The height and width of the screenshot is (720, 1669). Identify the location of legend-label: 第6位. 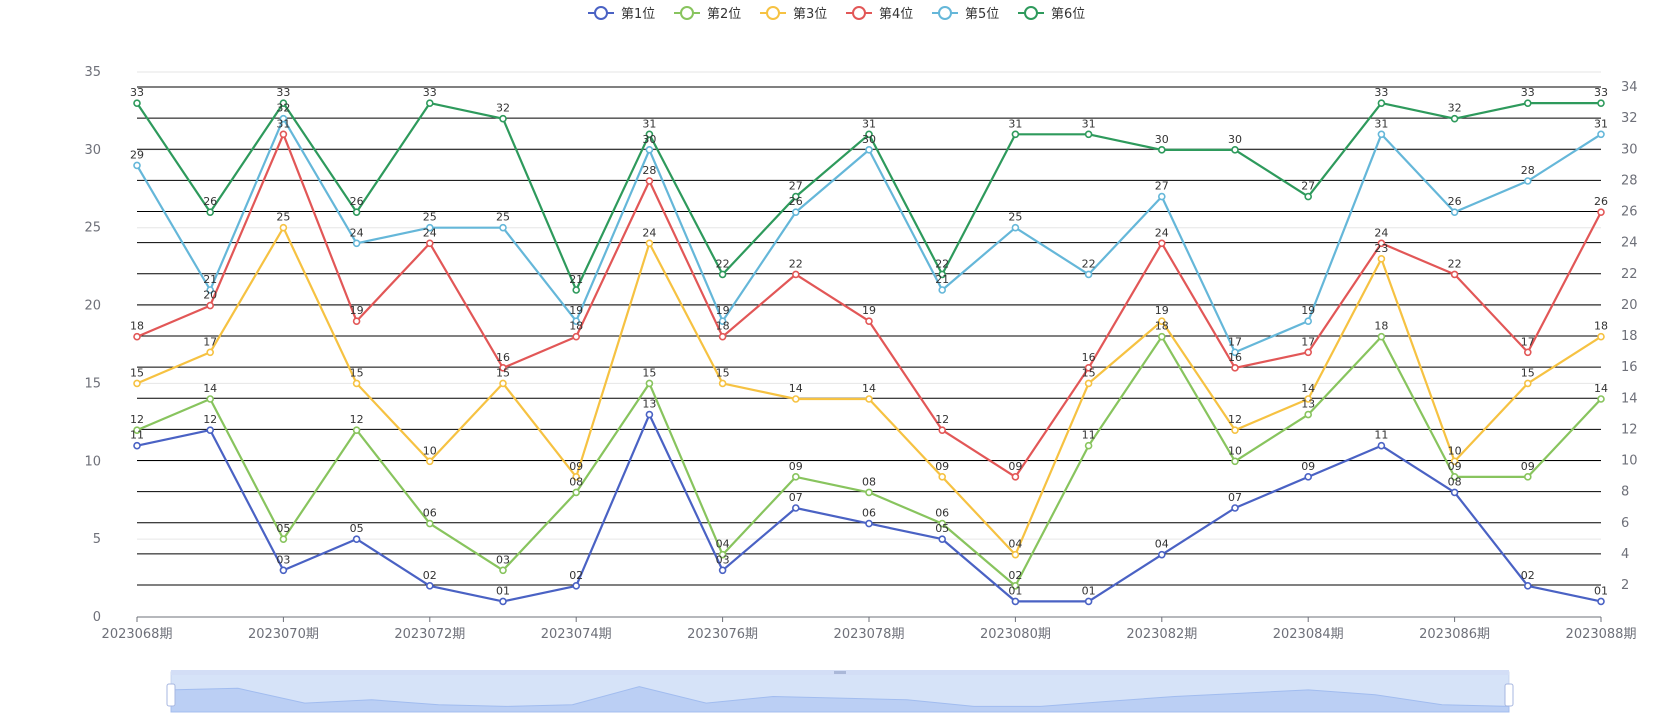
(1068, 14).